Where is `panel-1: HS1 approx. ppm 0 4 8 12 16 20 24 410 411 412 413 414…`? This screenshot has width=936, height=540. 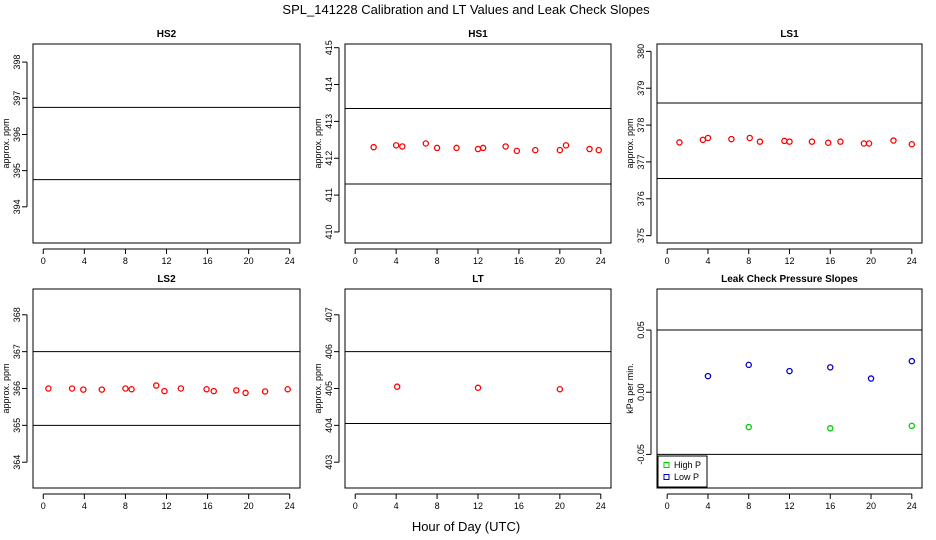 panel-1: HS1 approx. ppm 0 4 8 12 16 20 24 410 411 412 413 414… is located at coordinates (462, 147).